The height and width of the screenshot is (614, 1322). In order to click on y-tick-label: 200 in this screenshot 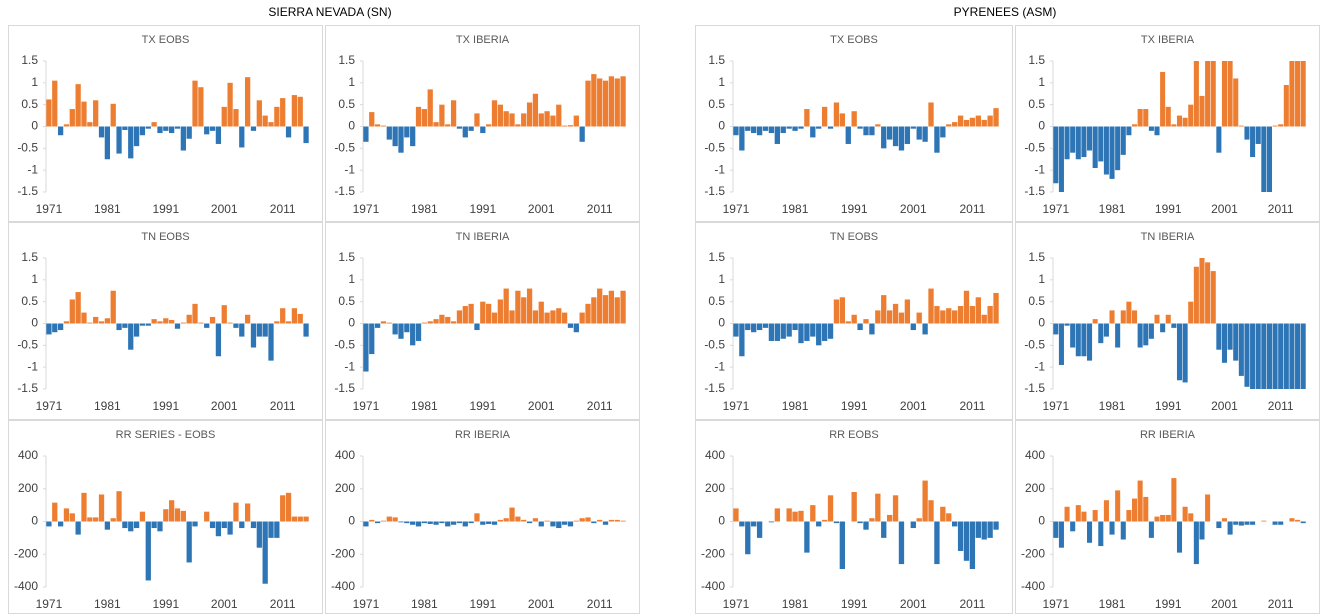, I will do `click(1035, 488)`.